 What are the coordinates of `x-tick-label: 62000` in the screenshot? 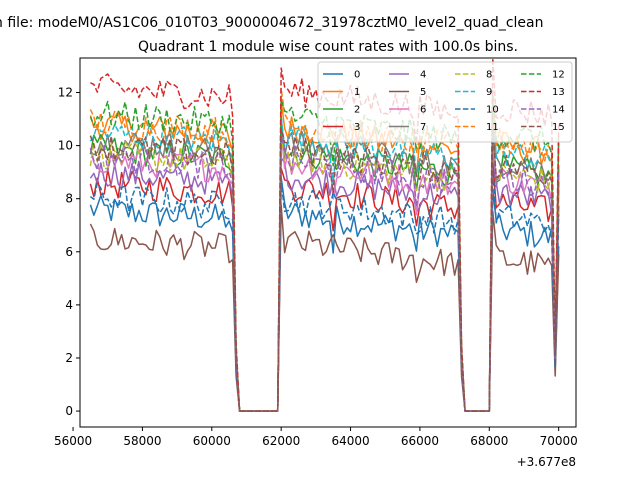 It's located at (281, 441).